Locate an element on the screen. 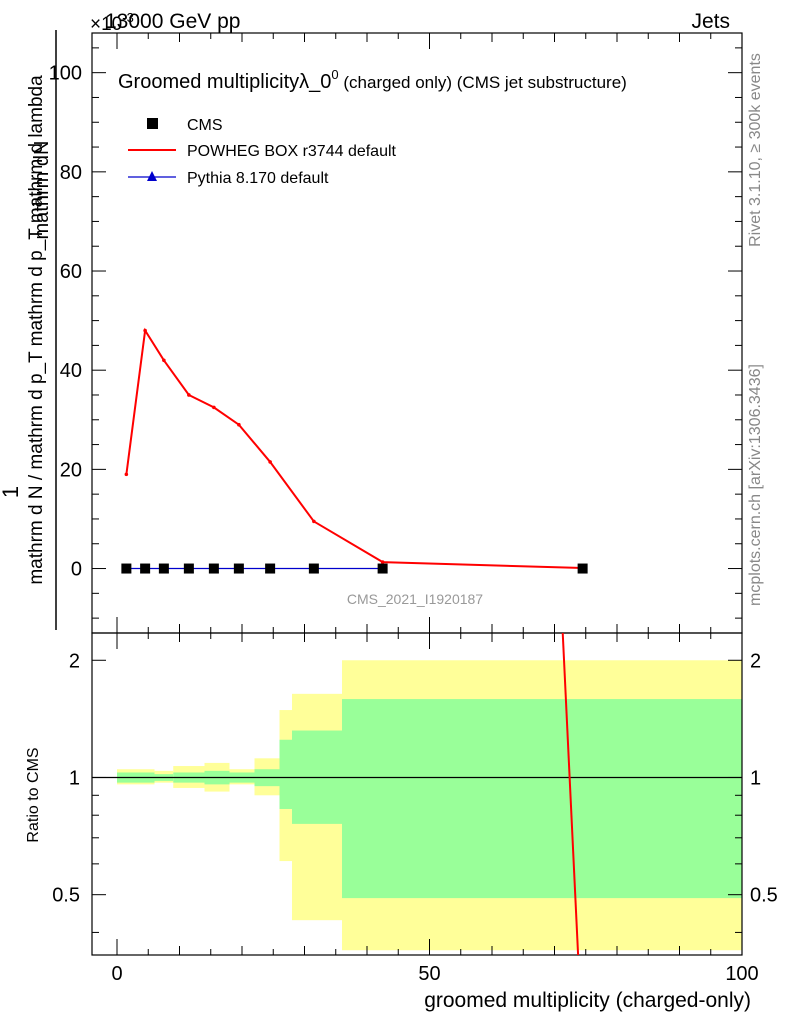 The image size is (786, 1024). y-tick-label: 60 is located at coordinates (71, 272).